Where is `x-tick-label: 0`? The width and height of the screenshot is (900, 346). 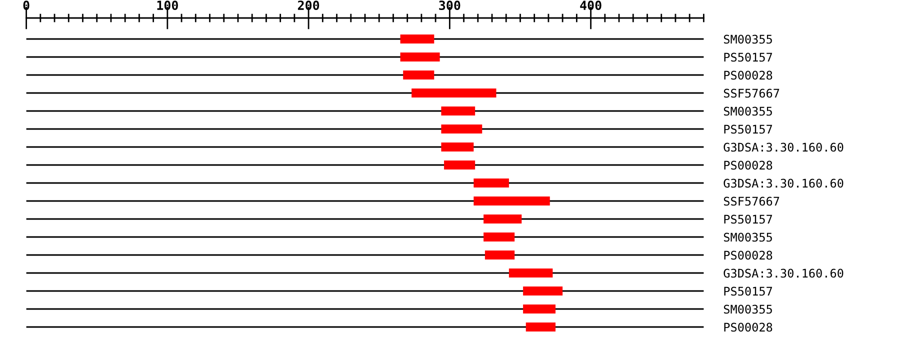 x-tick-label: 0 is located at coordinates (26, 5).